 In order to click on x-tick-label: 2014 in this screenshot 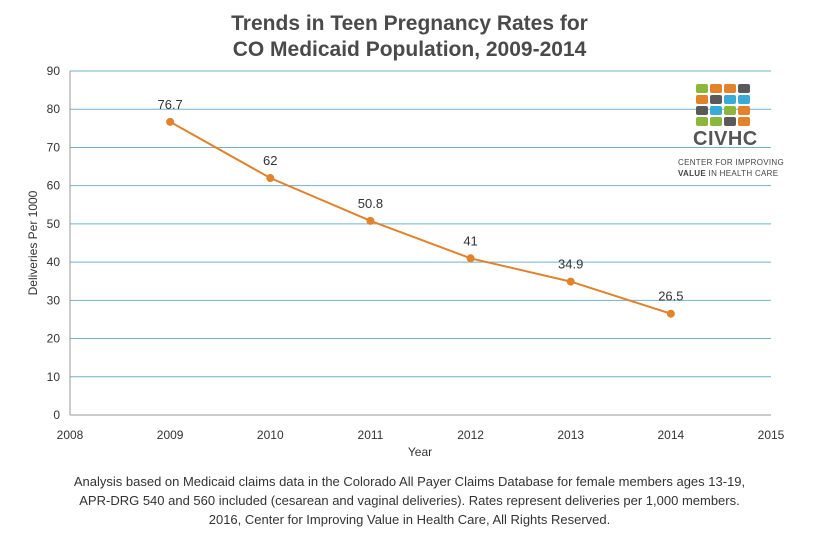, I will do `click(671, 435)`.